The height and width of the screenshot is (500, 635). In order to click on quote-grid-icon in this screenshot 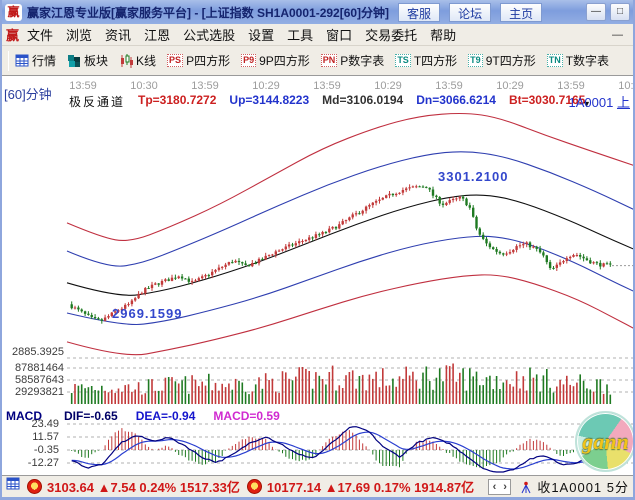, I will do `click(13, 486)`.